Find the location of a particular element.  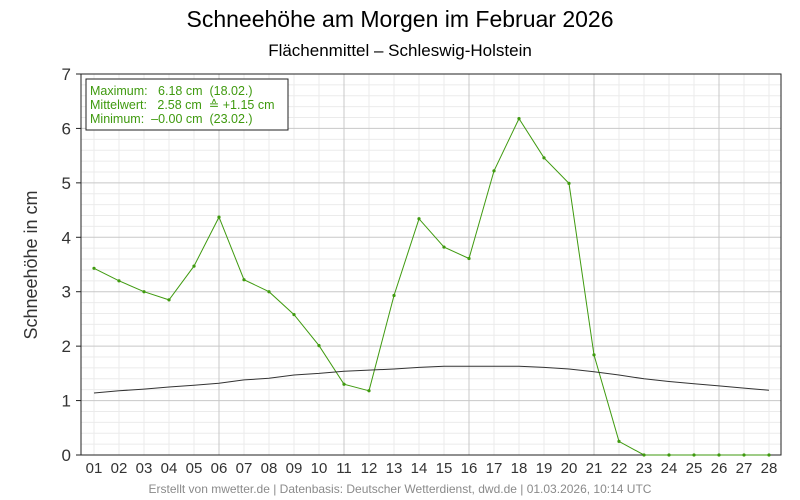

x-tick-label: 24 is located at coordinates (669, 468).